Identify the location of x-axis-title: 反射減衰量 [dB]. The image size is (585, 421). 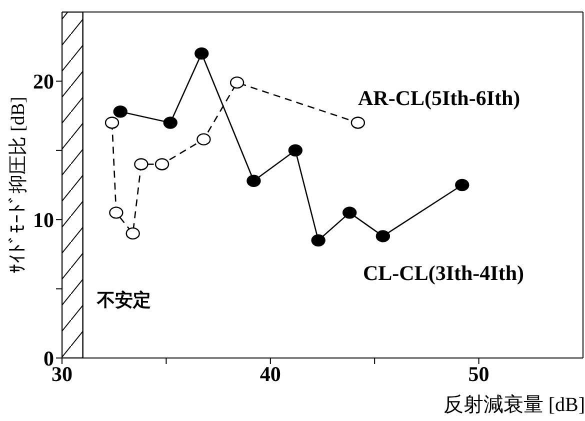
(514, 405).